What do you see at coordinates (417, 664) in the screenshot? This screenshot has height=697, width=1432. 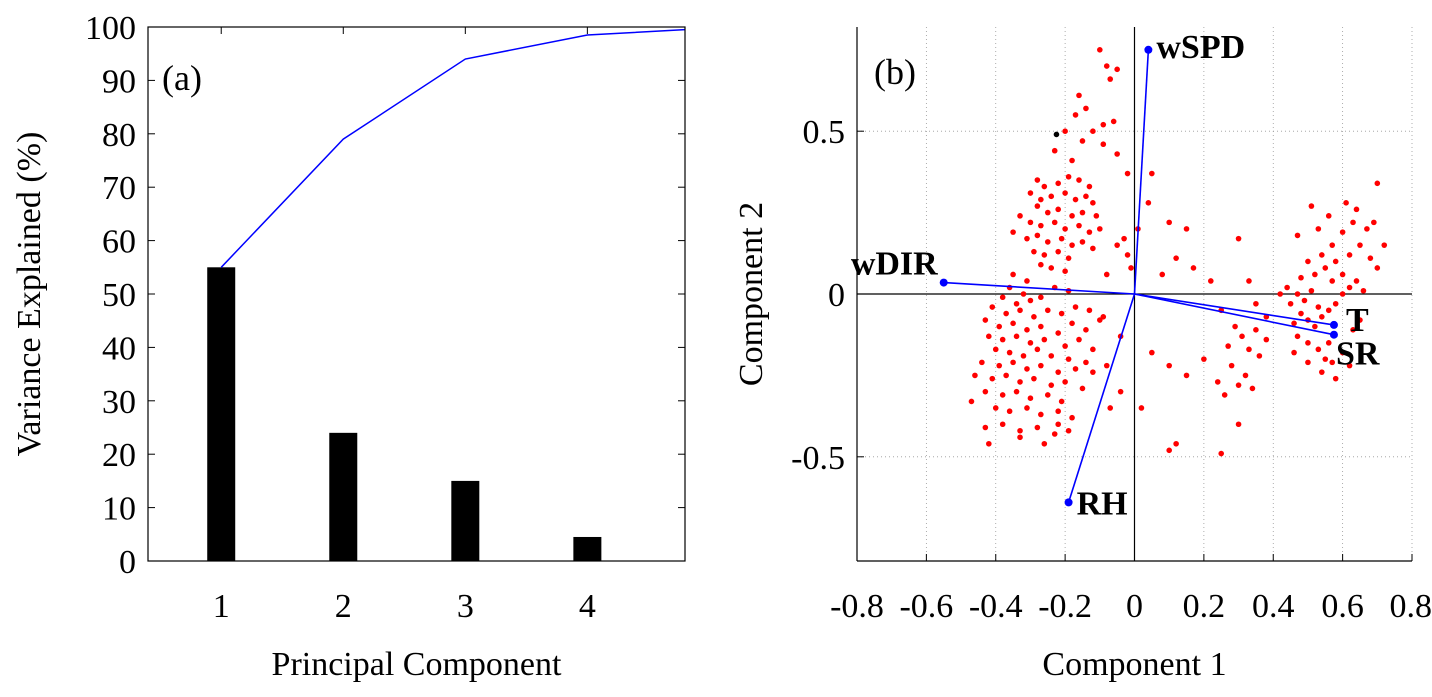 I see `x-axis-label: Principal Component` at bounding box center [417, 664].